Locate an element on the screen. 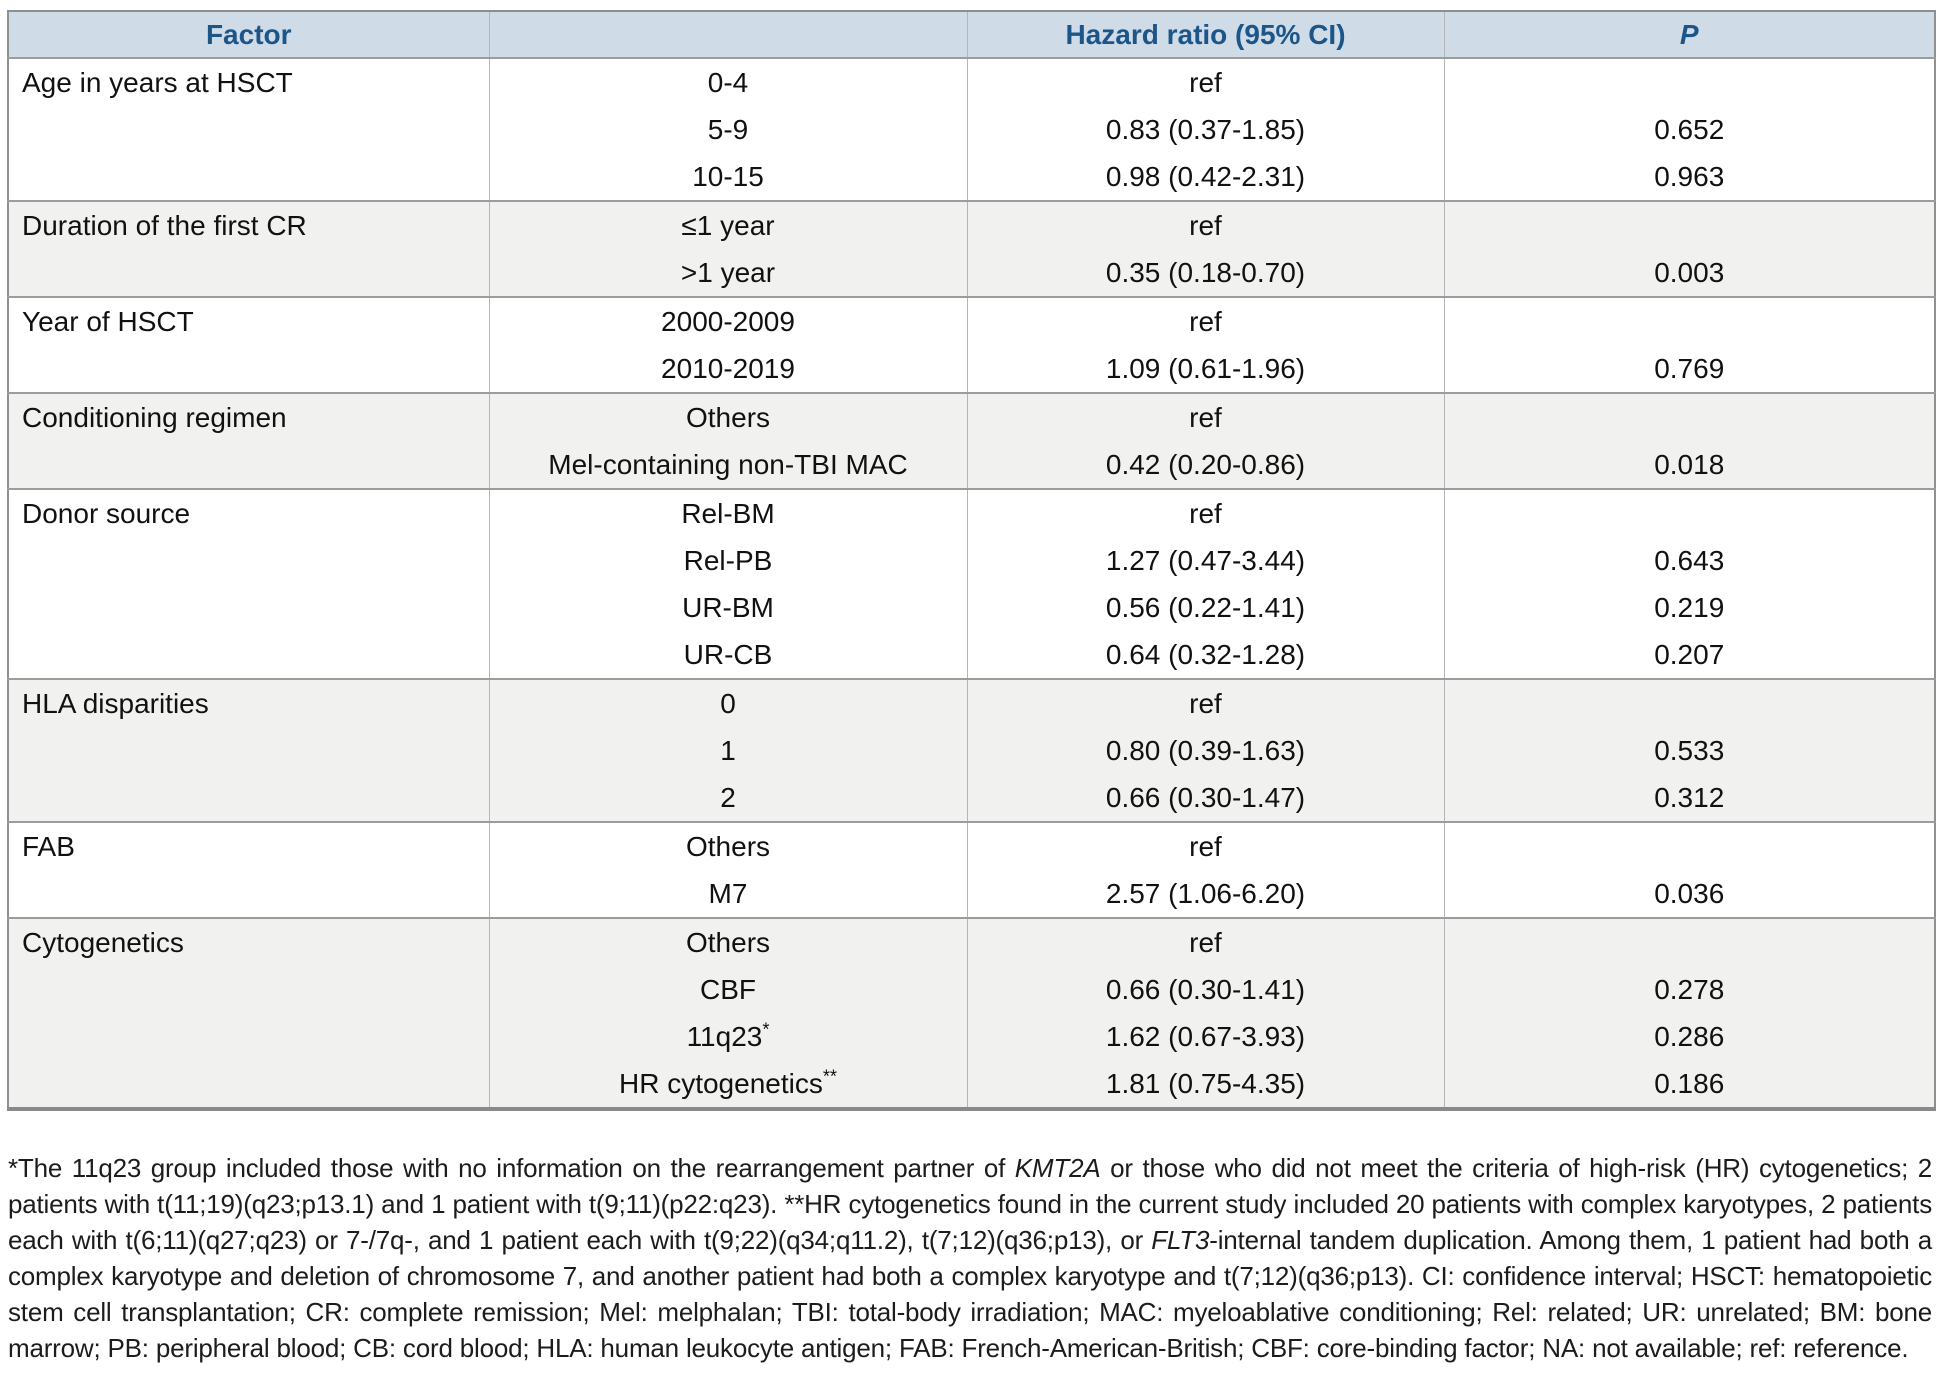  table-row: 10-15 0.98 (0.42-2.31) 0.963 is located at coordinates (971, 177).